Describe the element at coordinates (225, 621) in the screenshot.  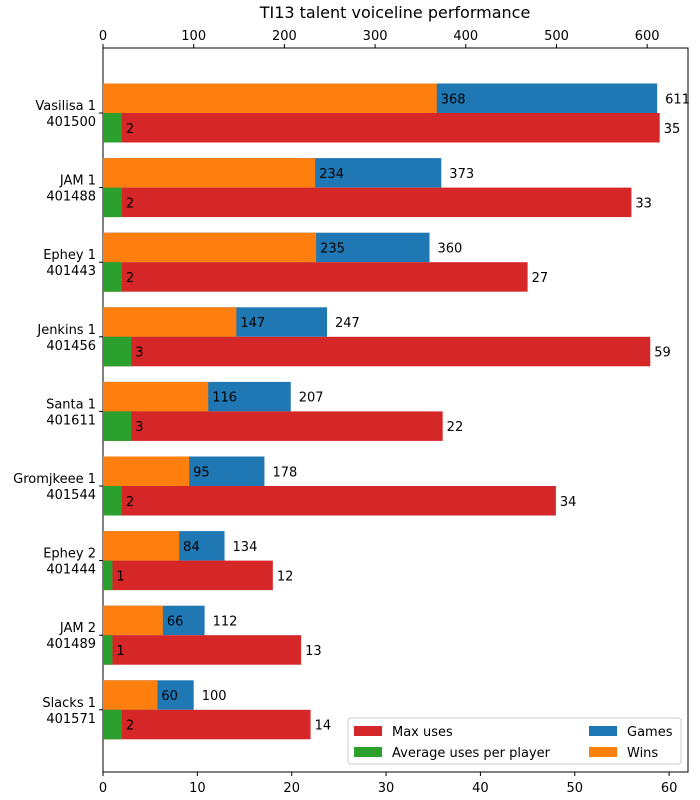
I see `data-label-games: 112` at that location.